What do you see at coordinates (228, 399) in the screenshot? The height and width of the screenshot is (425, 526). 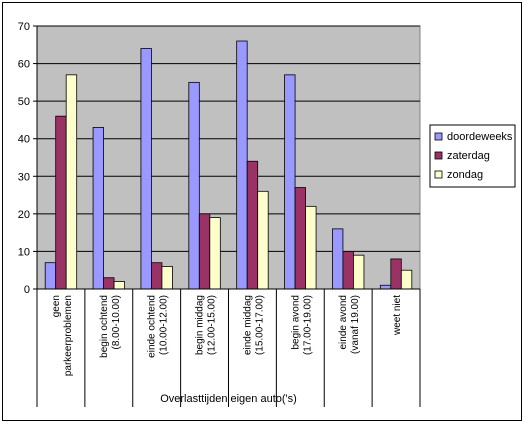 I see `x-axis-title: Overlasttijden eigen auto('s)` at bounding box center [228, 399].